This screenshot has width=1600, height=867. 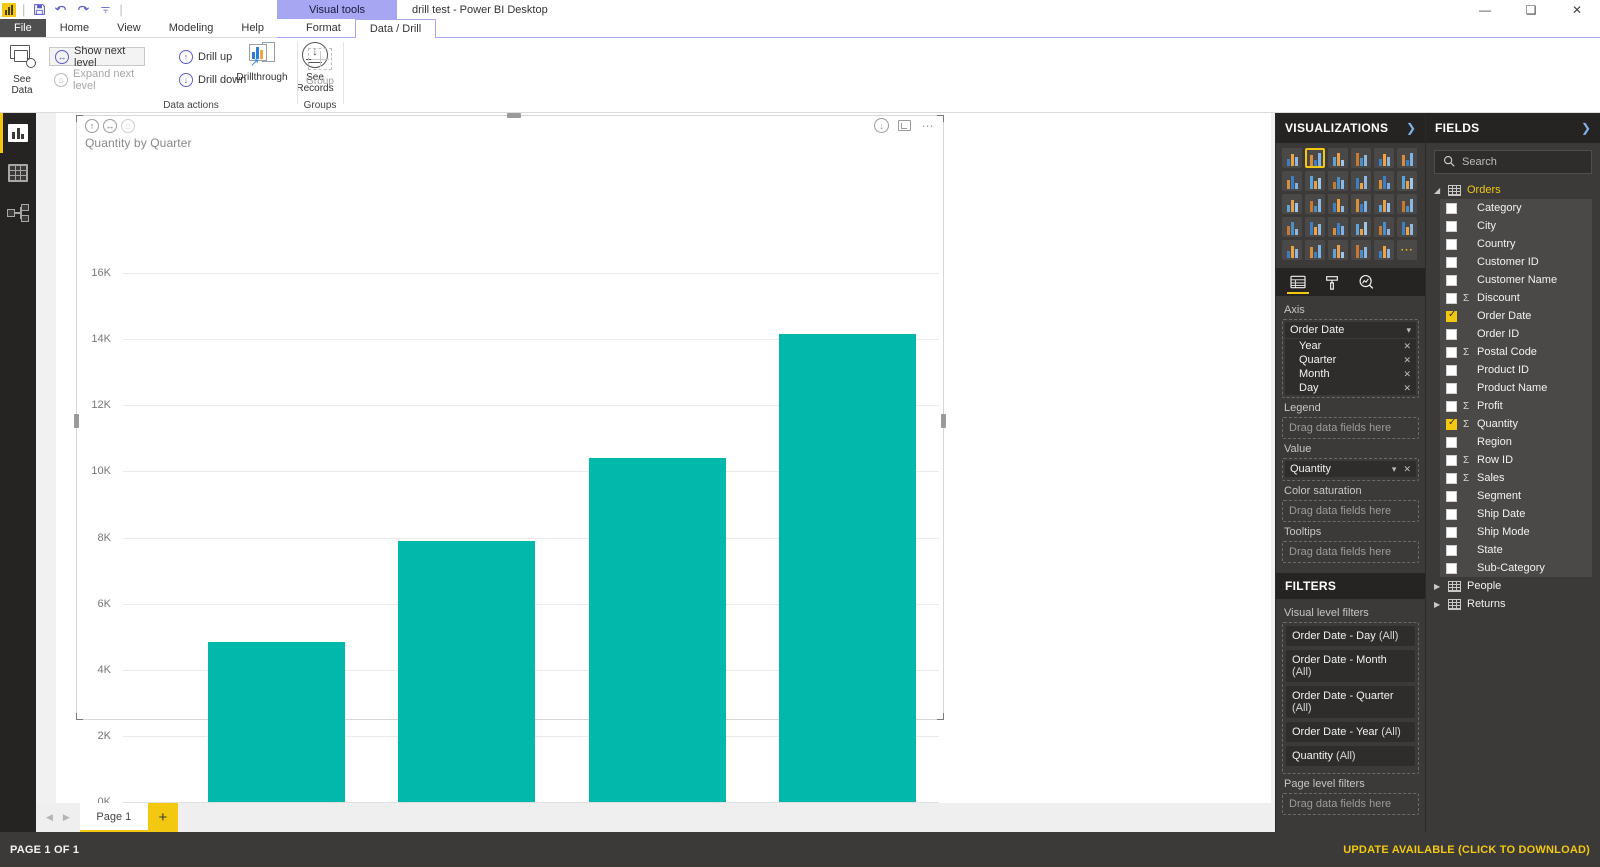 What do you see at coordinates (1513, 604) in the screenshot?
I see `fields-table-node: ▶ Returns` at bounding box center [1513, 604].